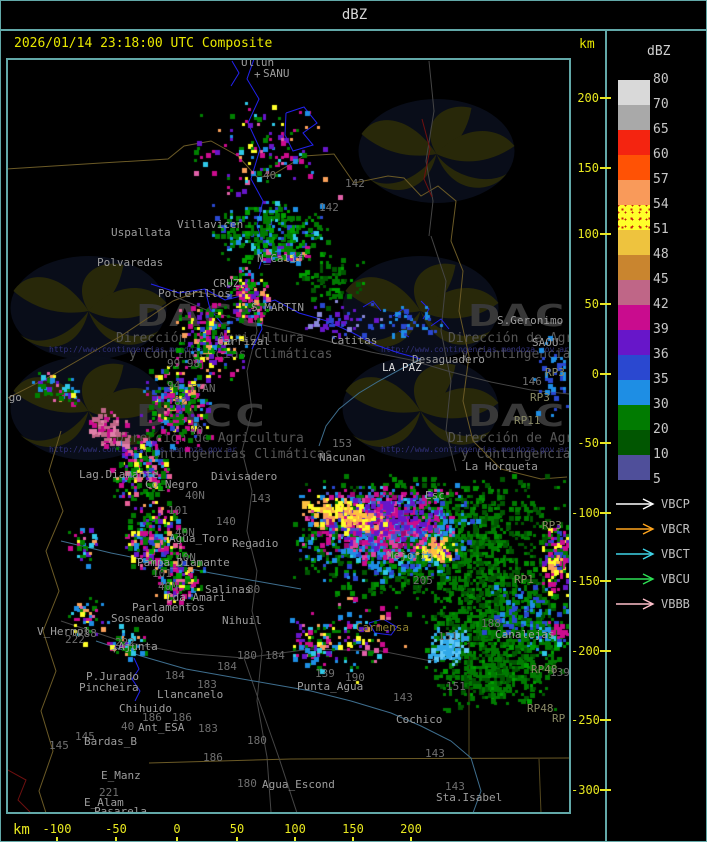 The image size is (707, 842). Describe the element at coordinates (15, 397) in the screenshot. I see `map-label: ago` at that location.